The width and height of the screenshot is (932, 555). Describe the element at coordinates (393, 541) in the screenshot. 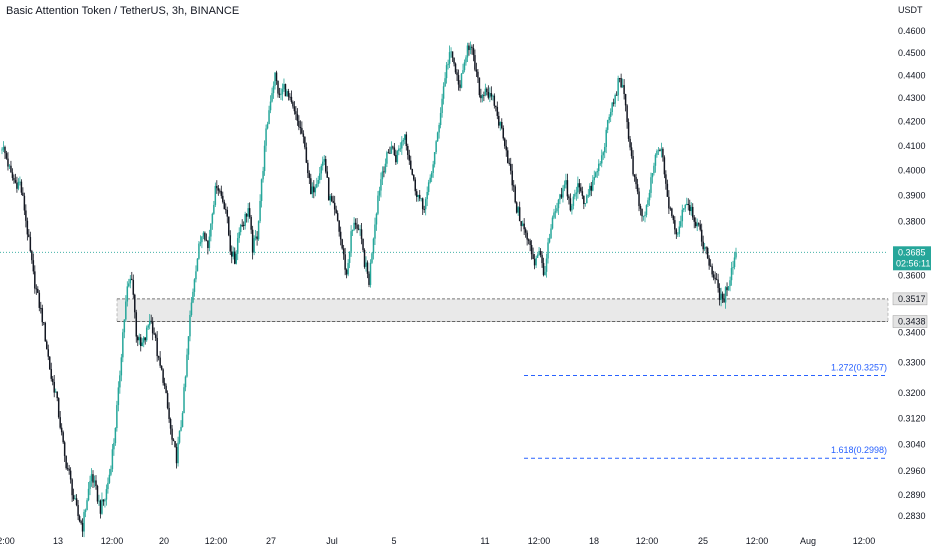

I see `time-tick-label: 5` at that location.